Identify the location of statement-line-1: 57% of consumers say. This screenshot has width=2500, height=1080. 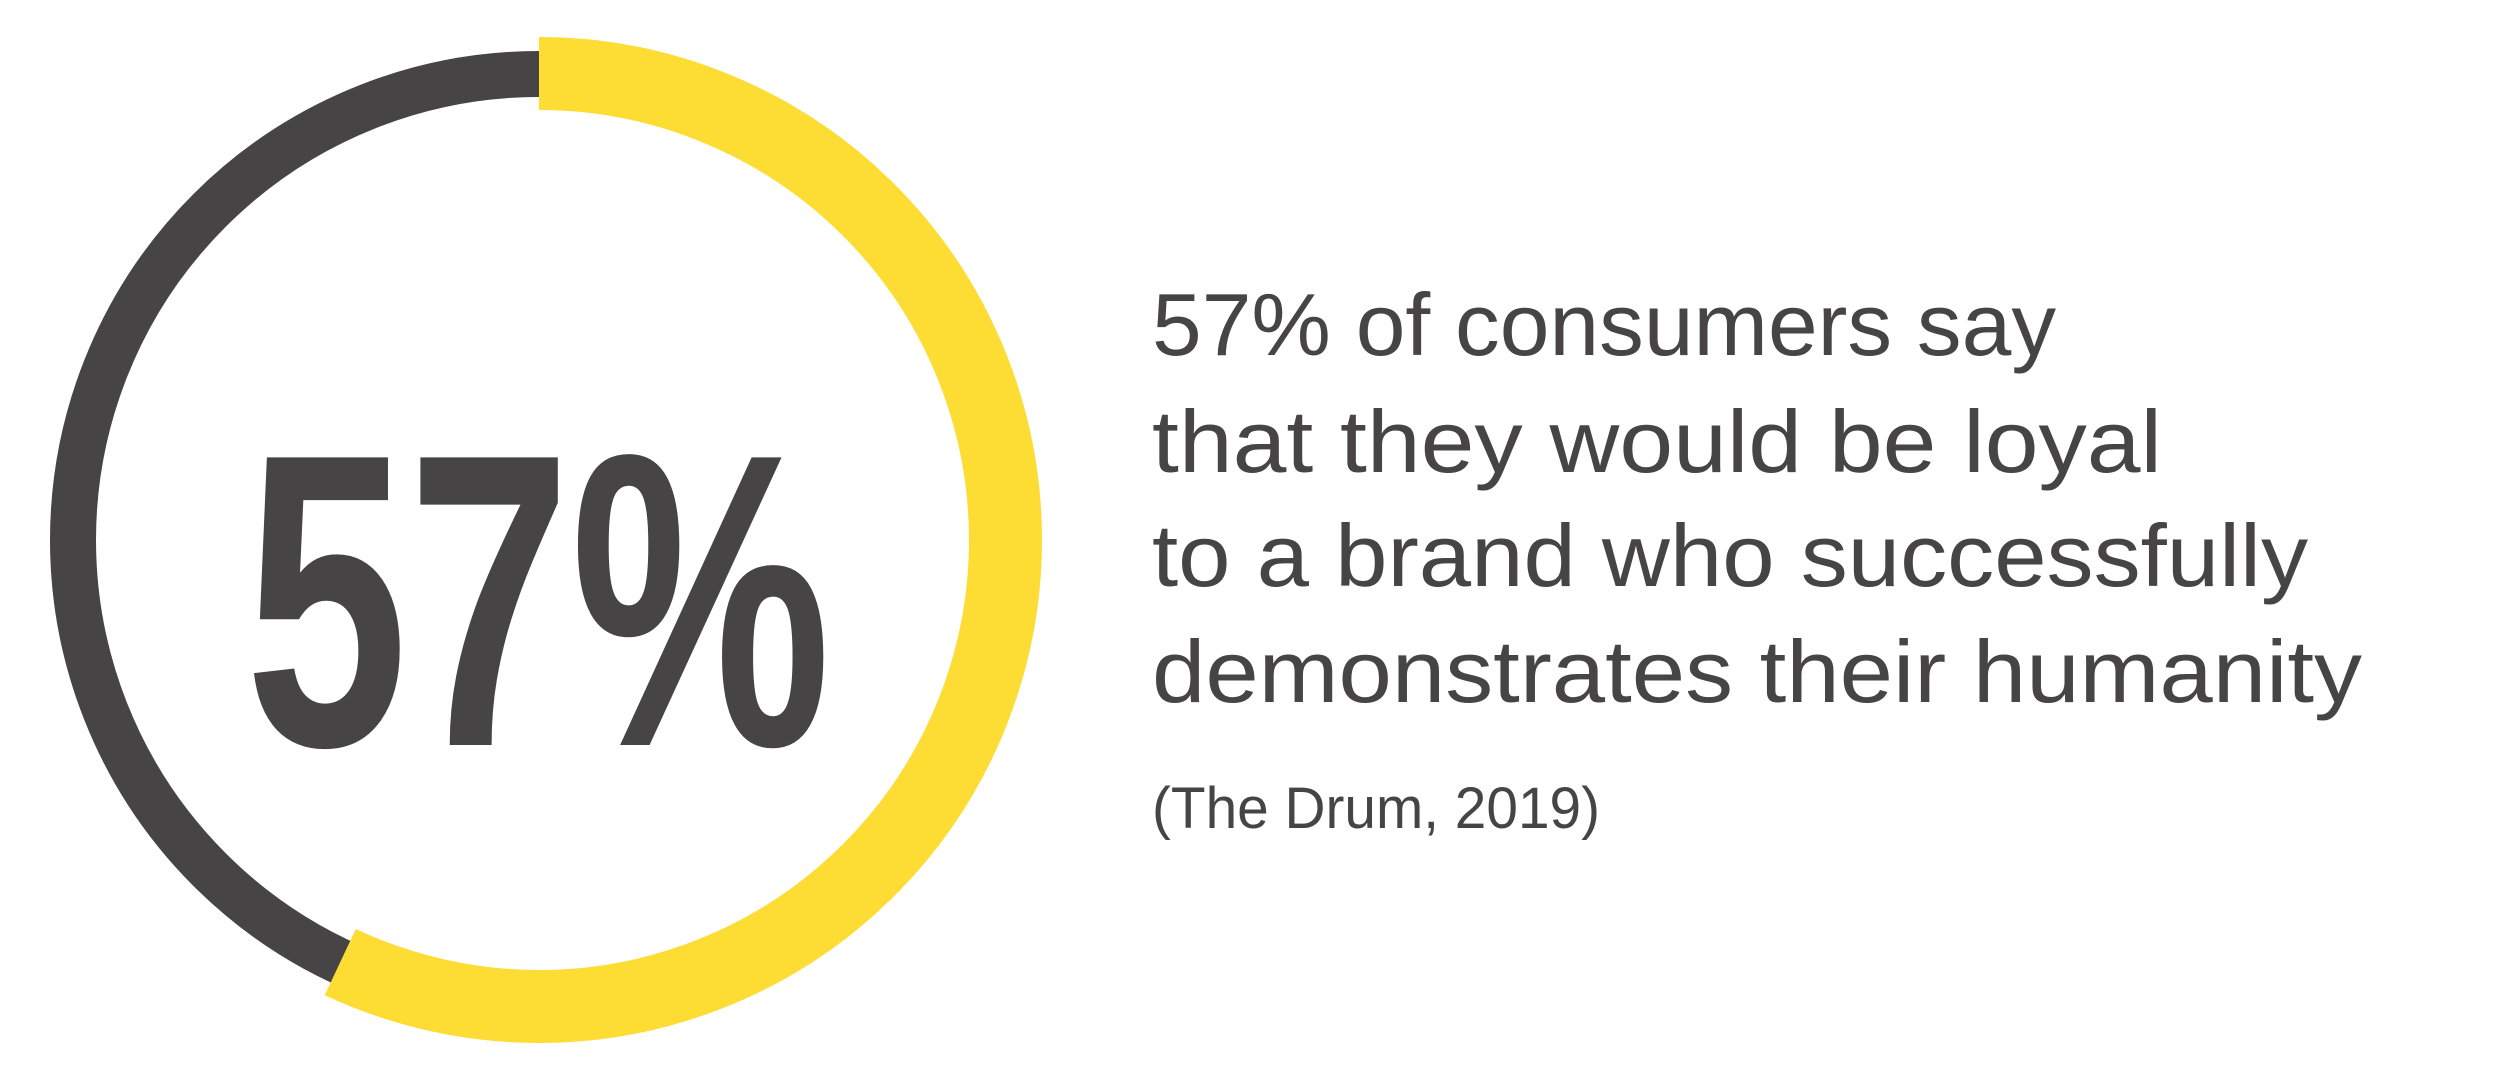
(1604, 324).